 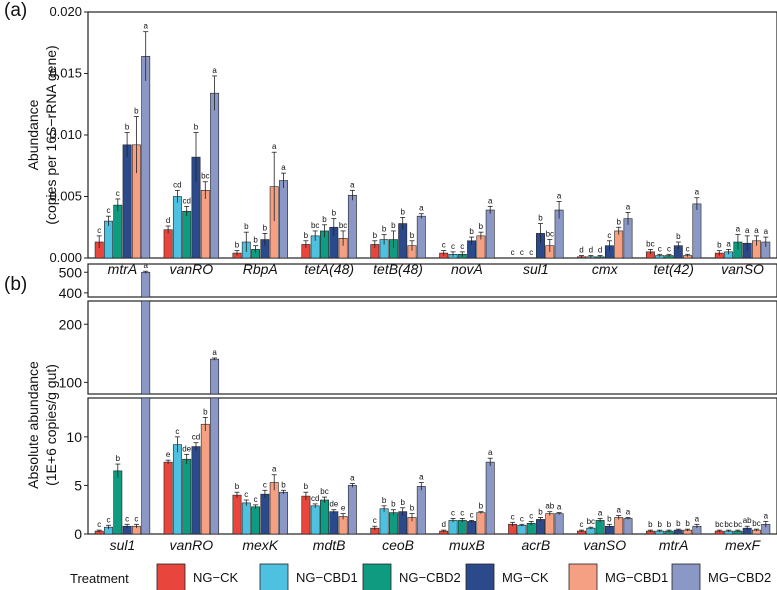 I want to click on panel-b-middle-frame, so click(x=432, y=347).